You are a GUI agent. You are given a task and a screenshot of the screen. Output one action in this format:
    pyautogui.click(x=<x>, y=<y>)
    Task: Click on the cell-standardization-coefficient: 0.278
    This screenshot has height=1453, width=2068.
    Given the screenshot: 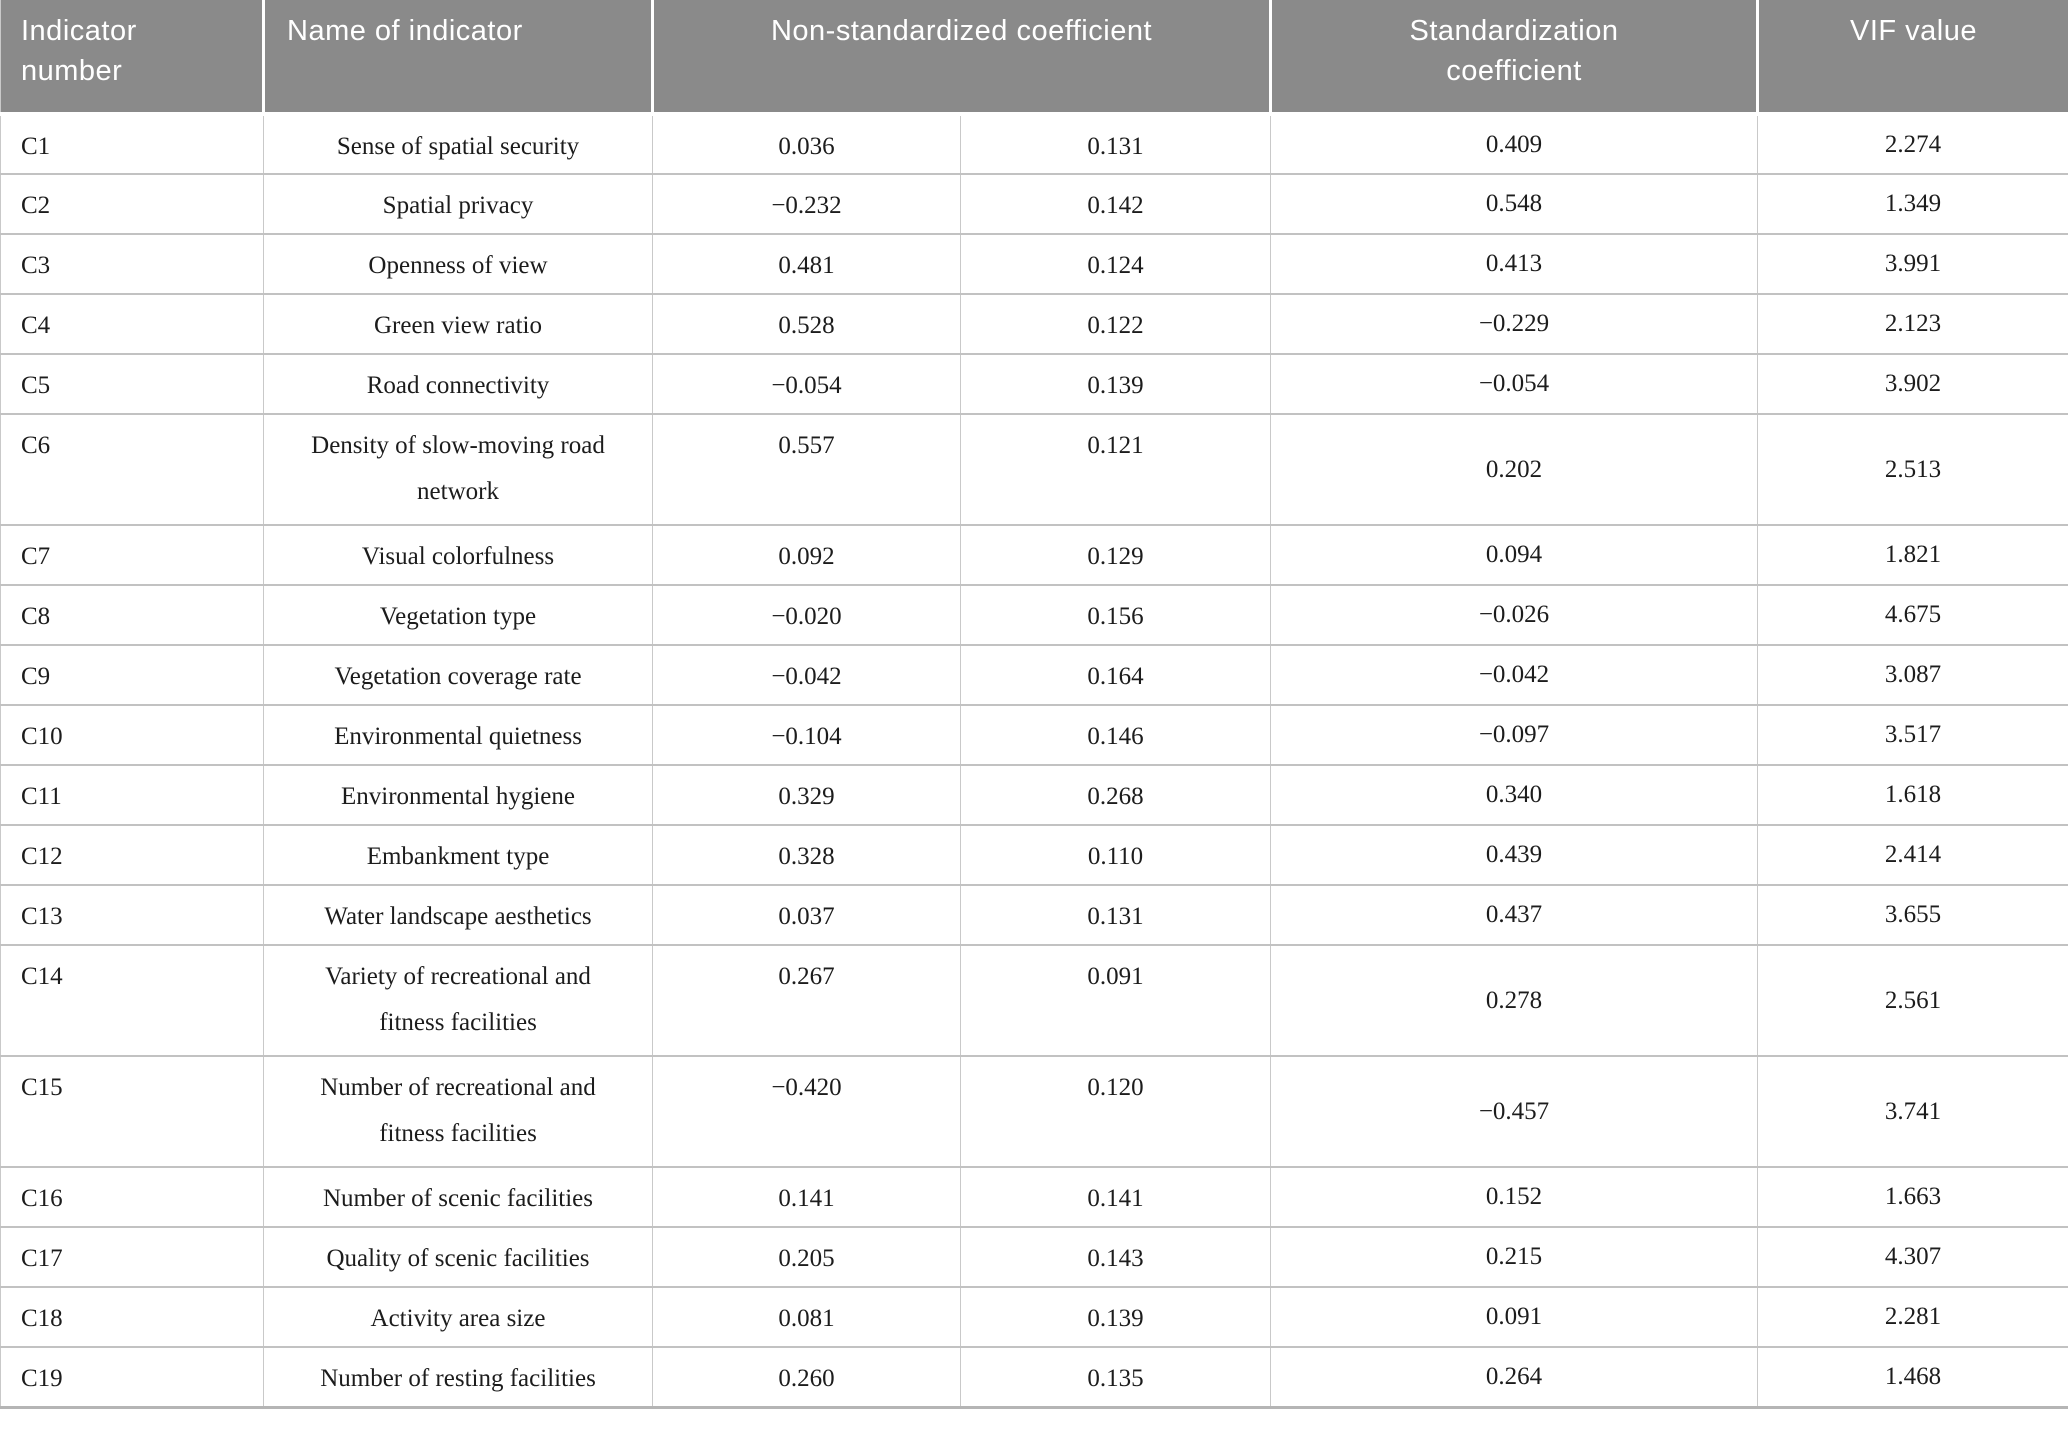 What is the action you would take?
    pyautogui.click(x=1514, y=1000)
    